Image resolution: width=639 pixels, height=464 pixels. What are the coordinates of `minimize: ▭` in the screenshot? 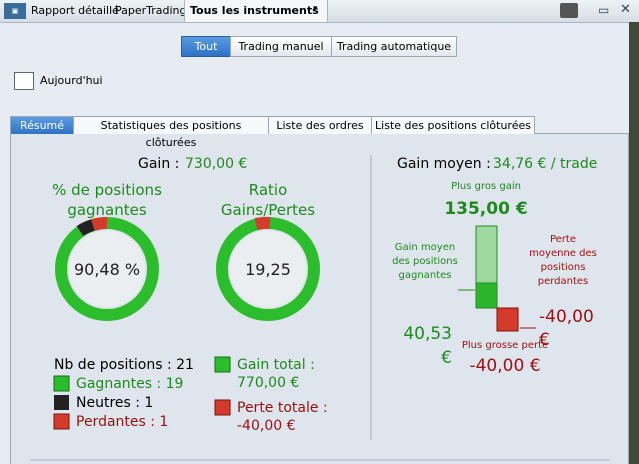 It's located at (604, 10).